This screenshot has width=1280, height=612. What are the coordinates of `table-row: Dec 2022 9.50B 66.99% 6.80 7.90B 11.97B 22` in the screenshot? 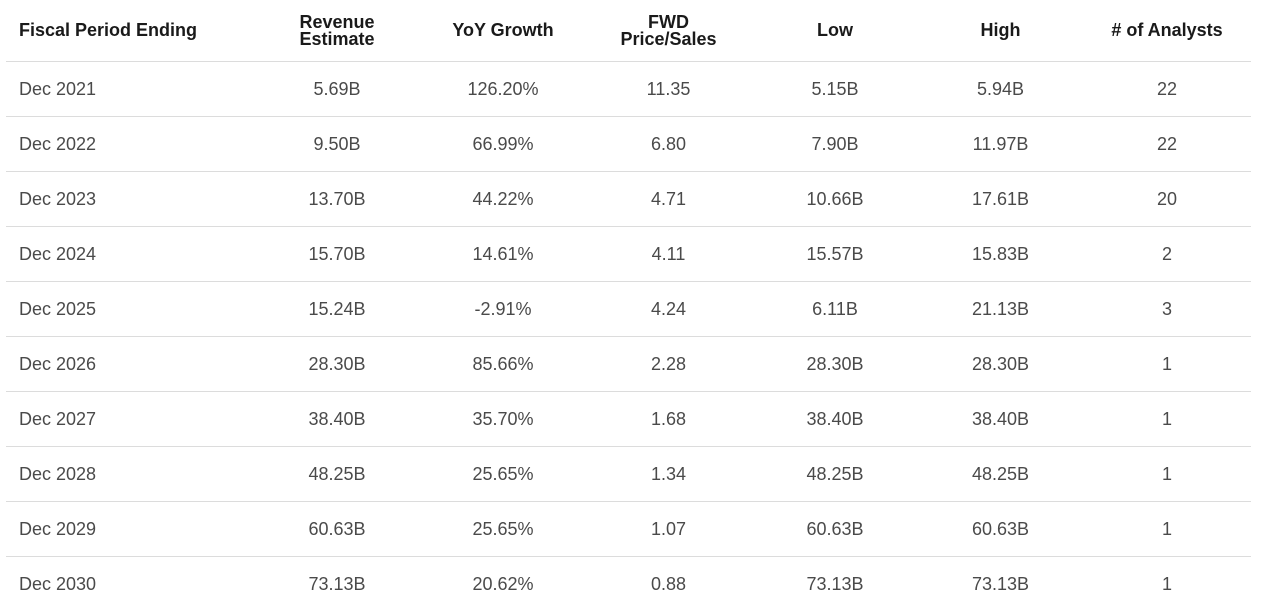 It's located at (628, 144).